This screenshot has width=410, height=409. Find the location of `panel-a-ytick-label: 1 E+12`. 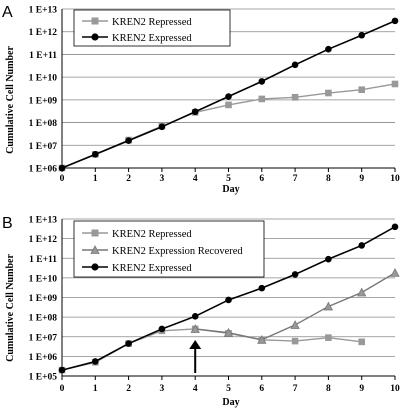

panel-a-ytick-label: 1 E+12 is located at coordinates (43, 33).